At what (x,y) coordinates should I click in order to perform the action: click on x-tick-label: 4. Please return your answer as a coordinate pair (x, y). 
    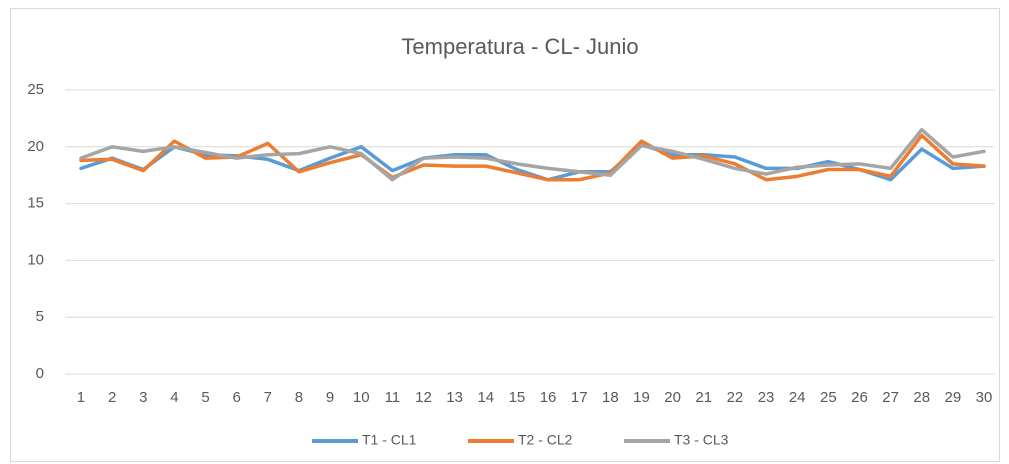
    Looking at the image, I should click on (174, 397).